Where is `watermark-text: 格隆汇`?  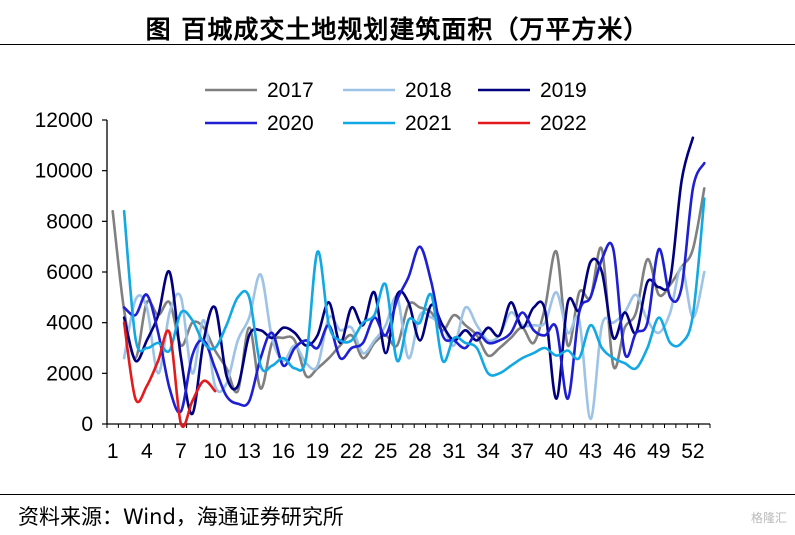 watermark-text: 格隆汇 is located at coordinates (768, 518).